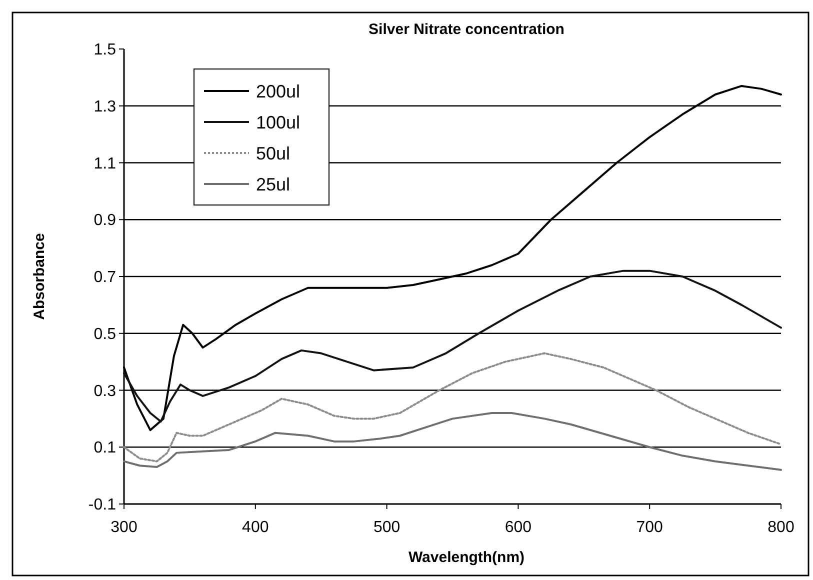 The height and width of the screenshot is (580, 813). What do you see at coordinates (105, 448) in the screenshot?
I see `y-tick-label: 0.1` at bounding box center [105, 448].